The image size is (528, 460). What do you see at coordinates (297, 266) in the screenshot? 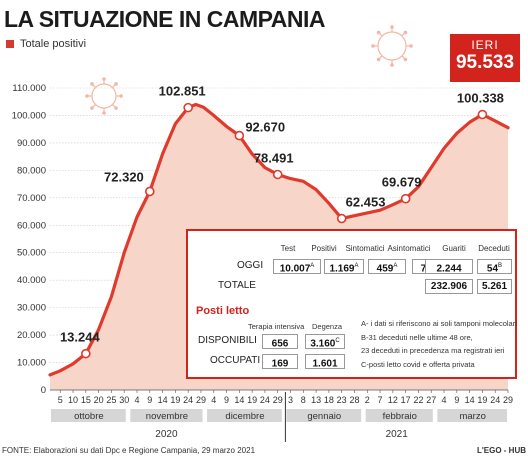
I see `oggi-test: 10.007A` at bounding box center [297, 266].